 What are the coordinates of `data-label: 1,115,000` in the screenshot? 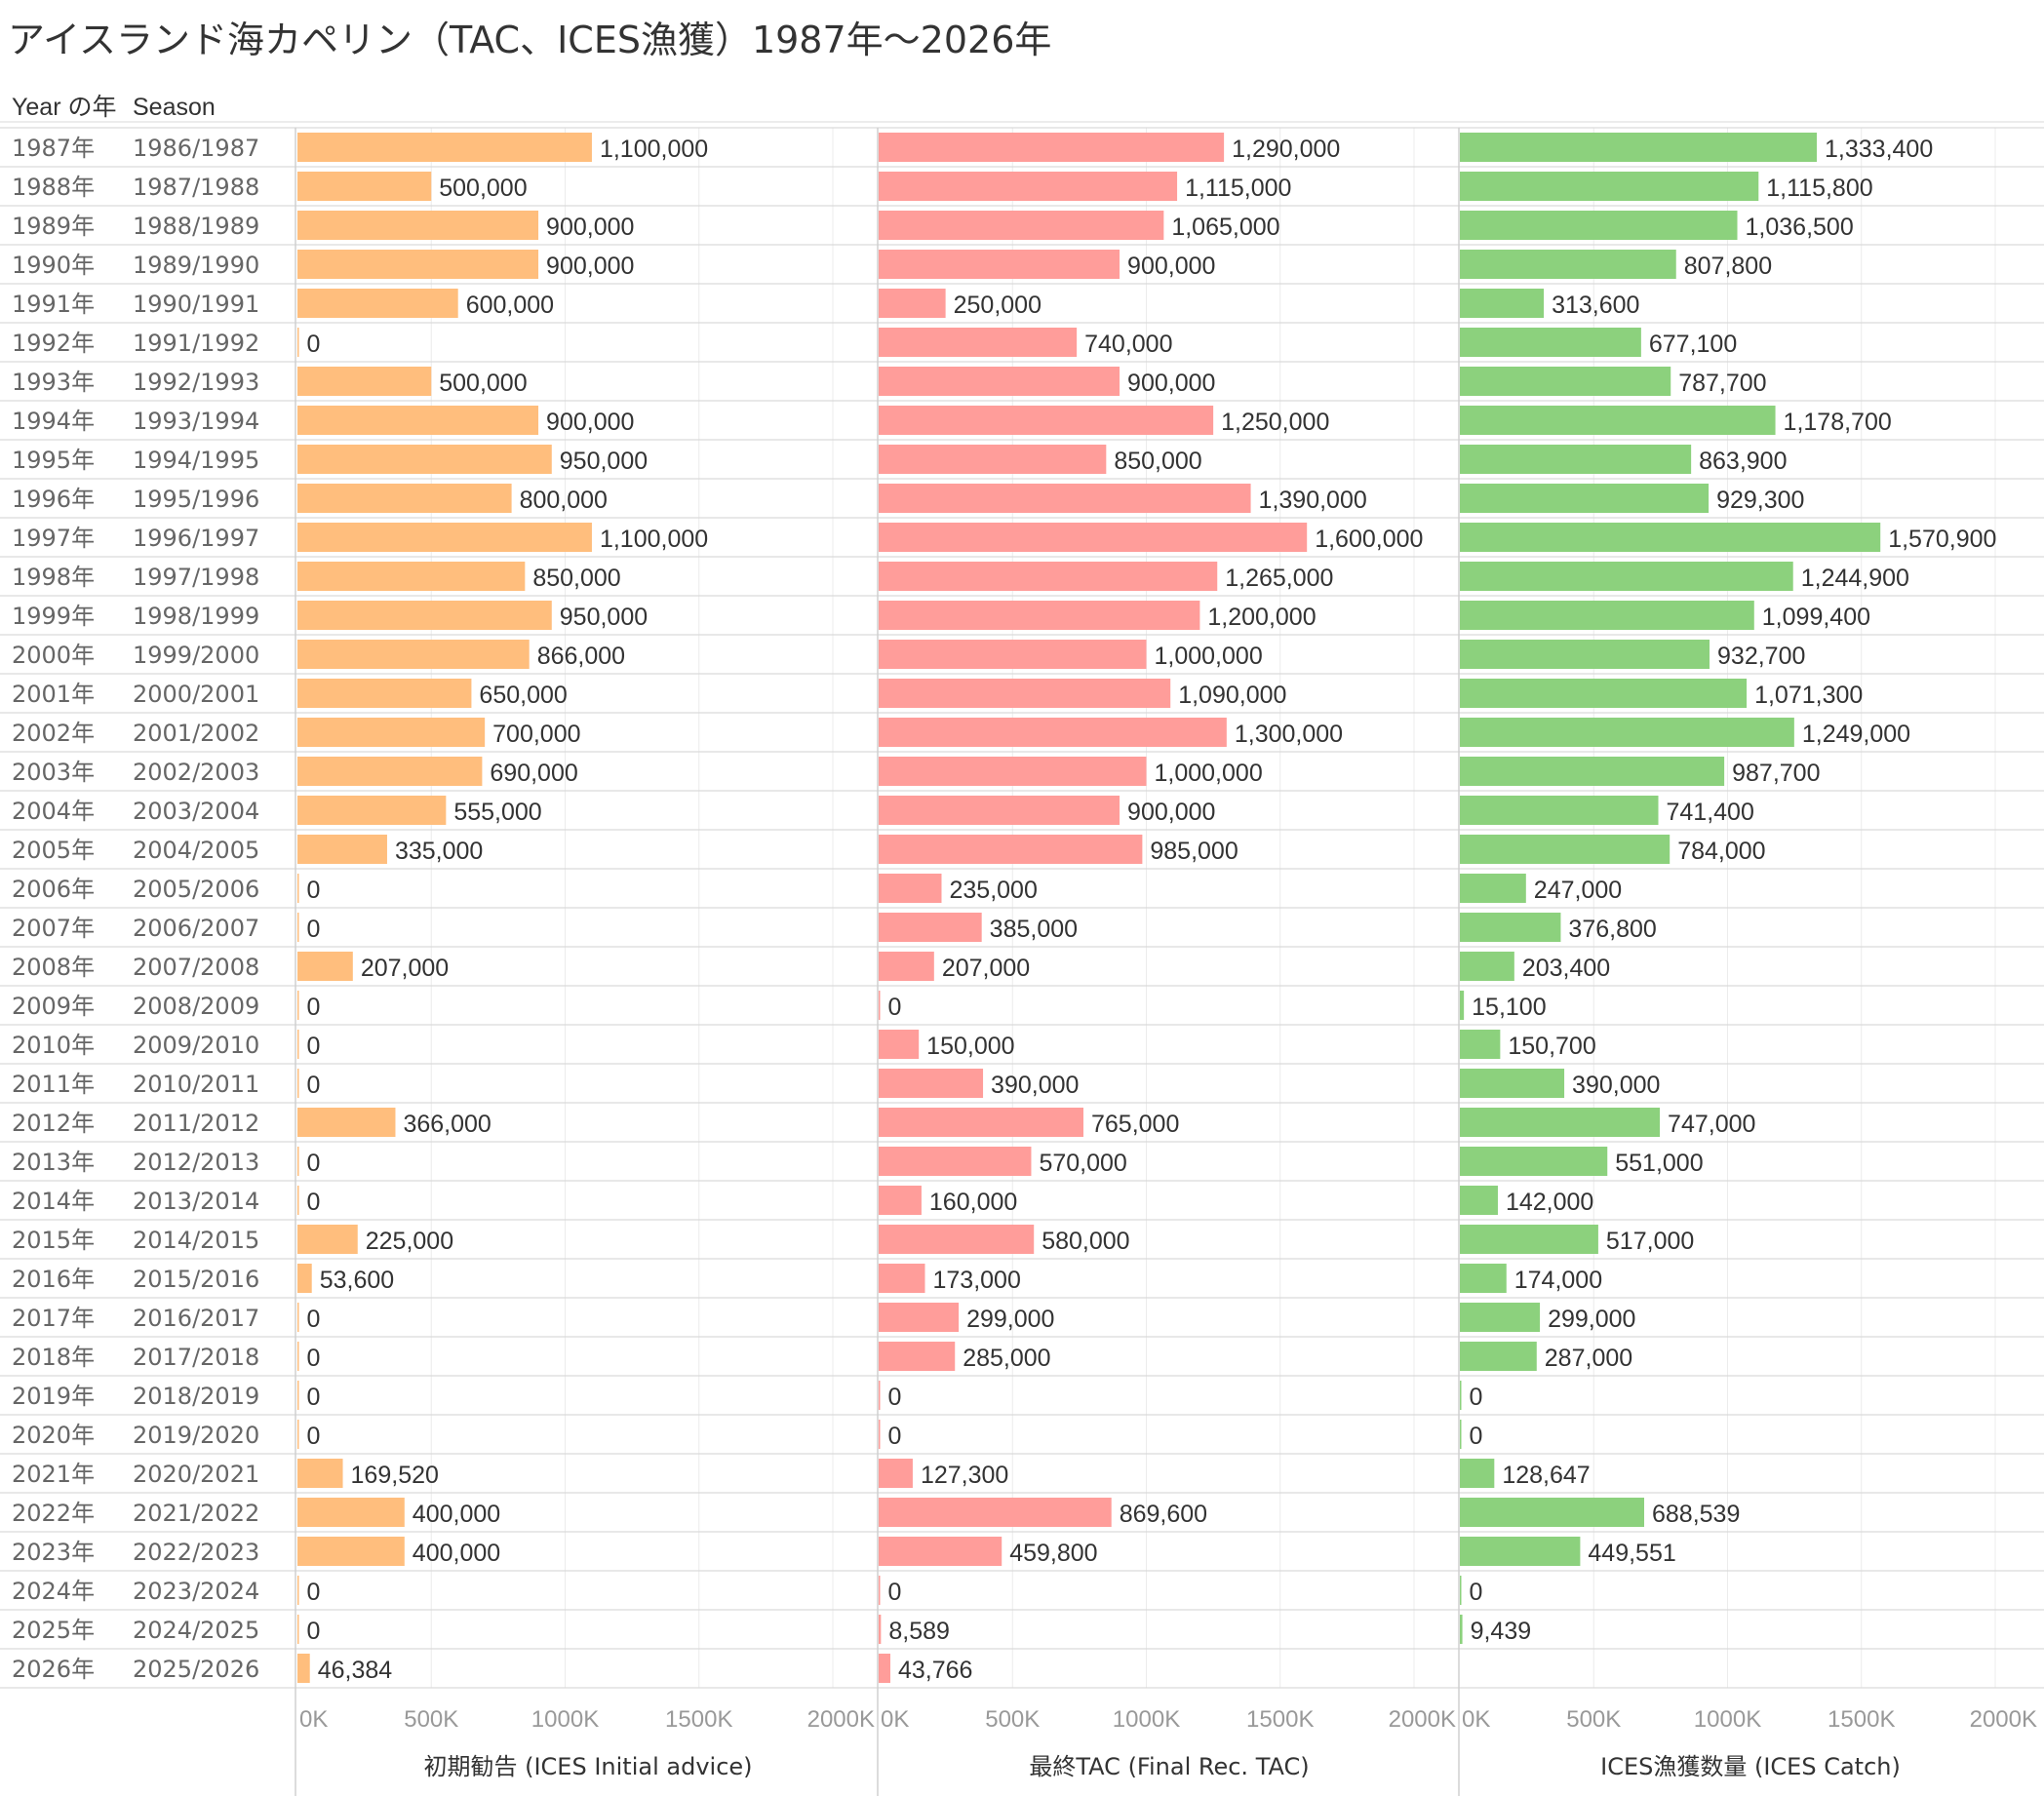 It's located at (1238, 188).